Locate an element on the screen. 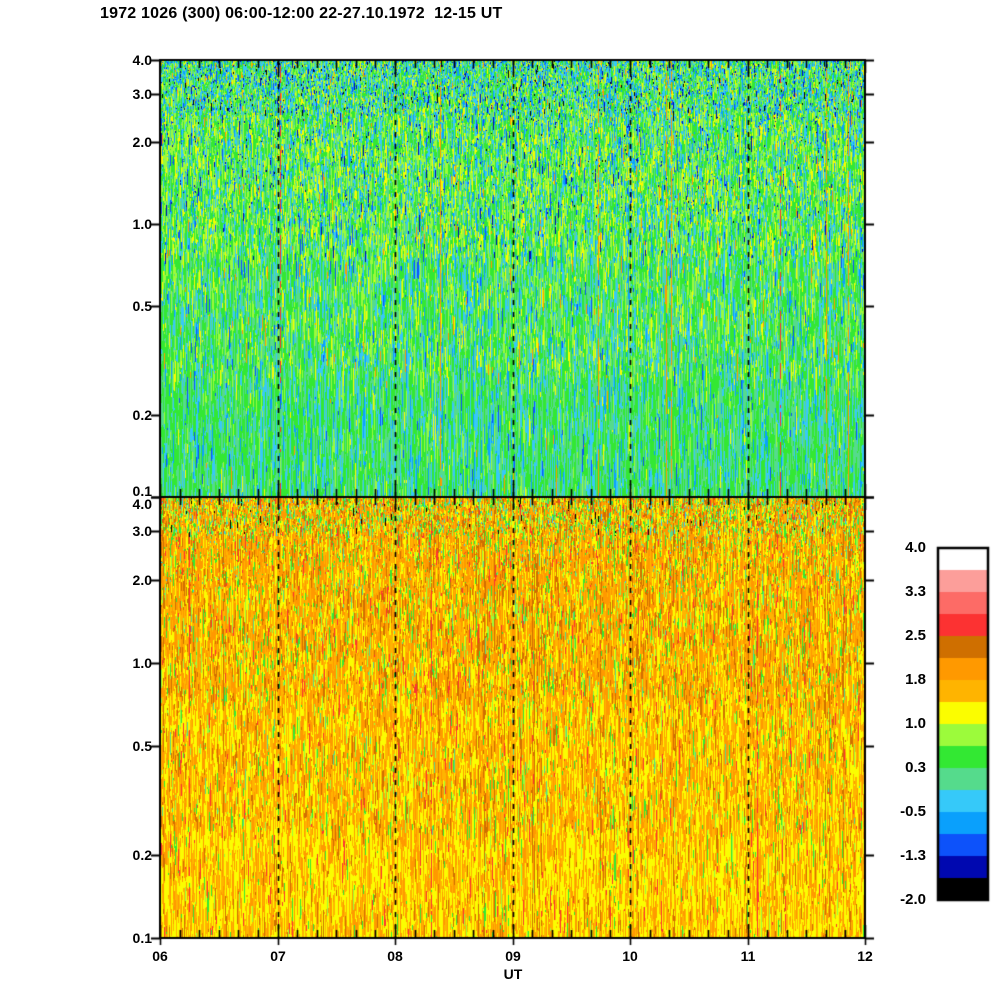  x-tick-label: 06 is located at coordinates (160, 956).